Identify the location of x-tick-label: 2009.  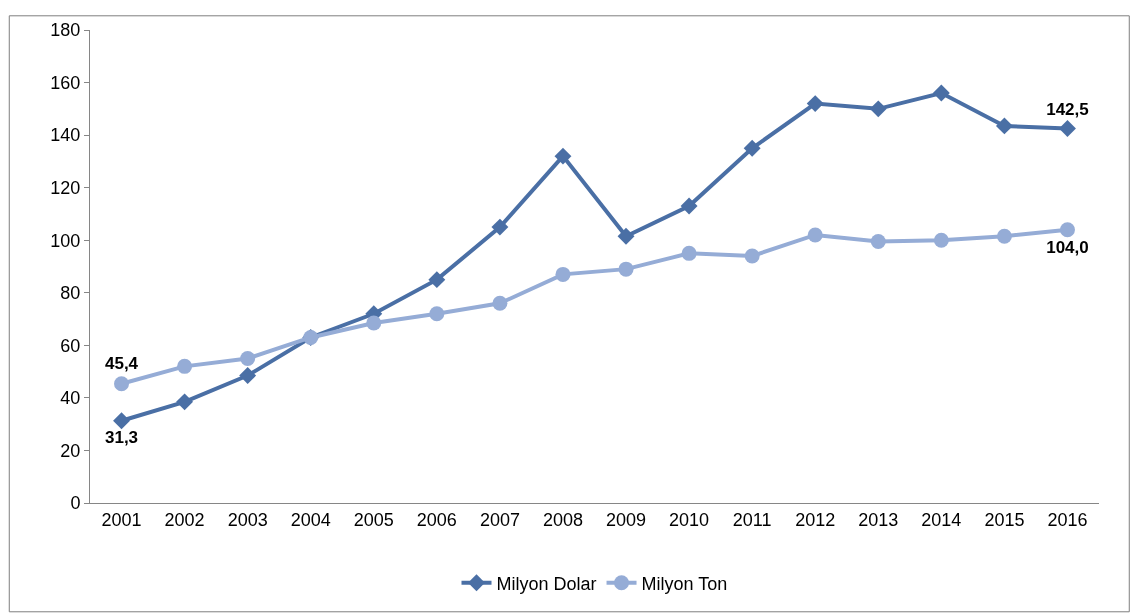
(626, 519).